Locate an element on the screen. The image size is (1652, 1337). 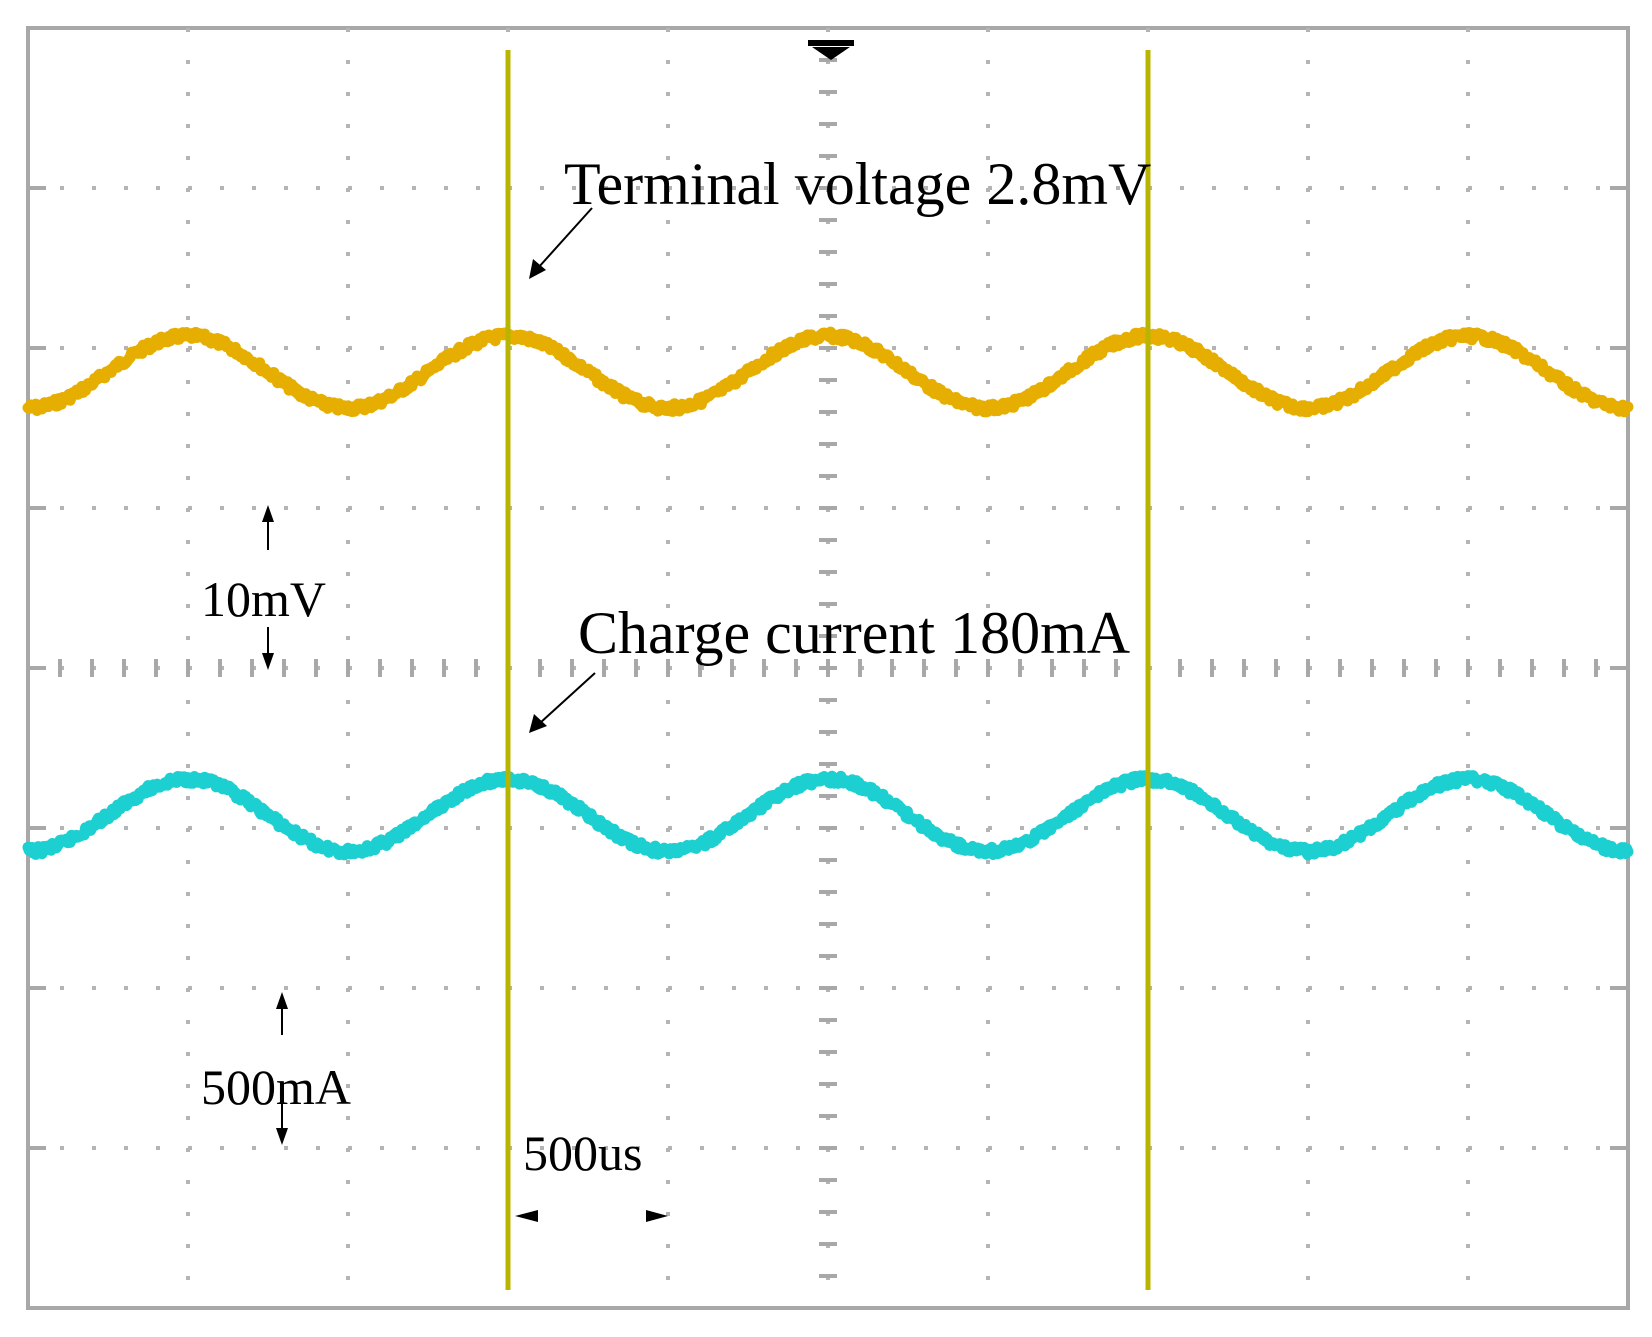
voltage-scale-label: 10mV is located at coordinates (263, 599).